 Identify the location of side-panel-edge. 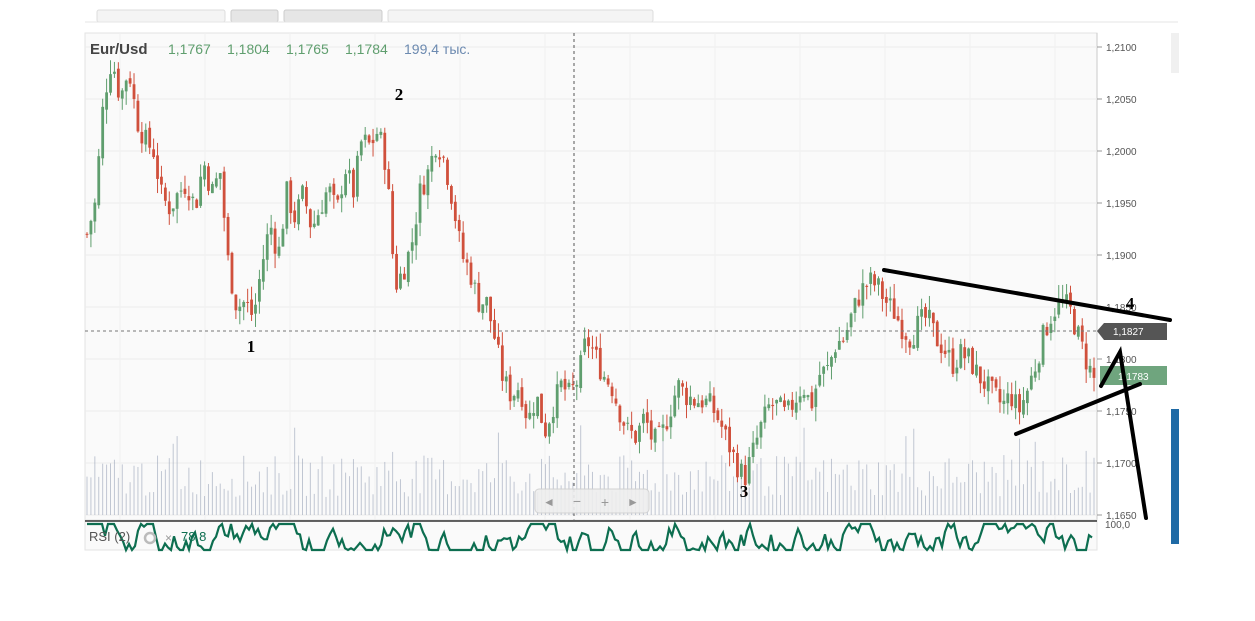
(1175, 476).